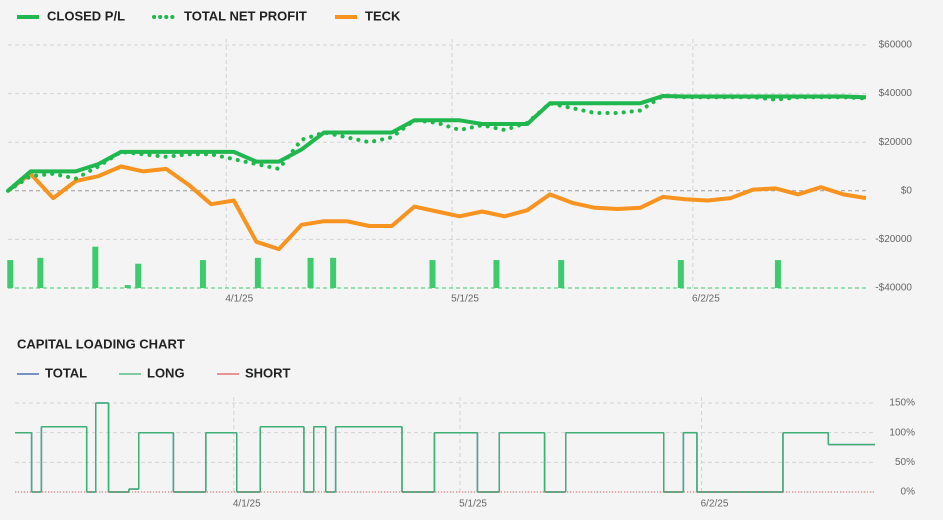  I want to click on legend-label: TOTAL NET PROFIT, so click(245, 15).